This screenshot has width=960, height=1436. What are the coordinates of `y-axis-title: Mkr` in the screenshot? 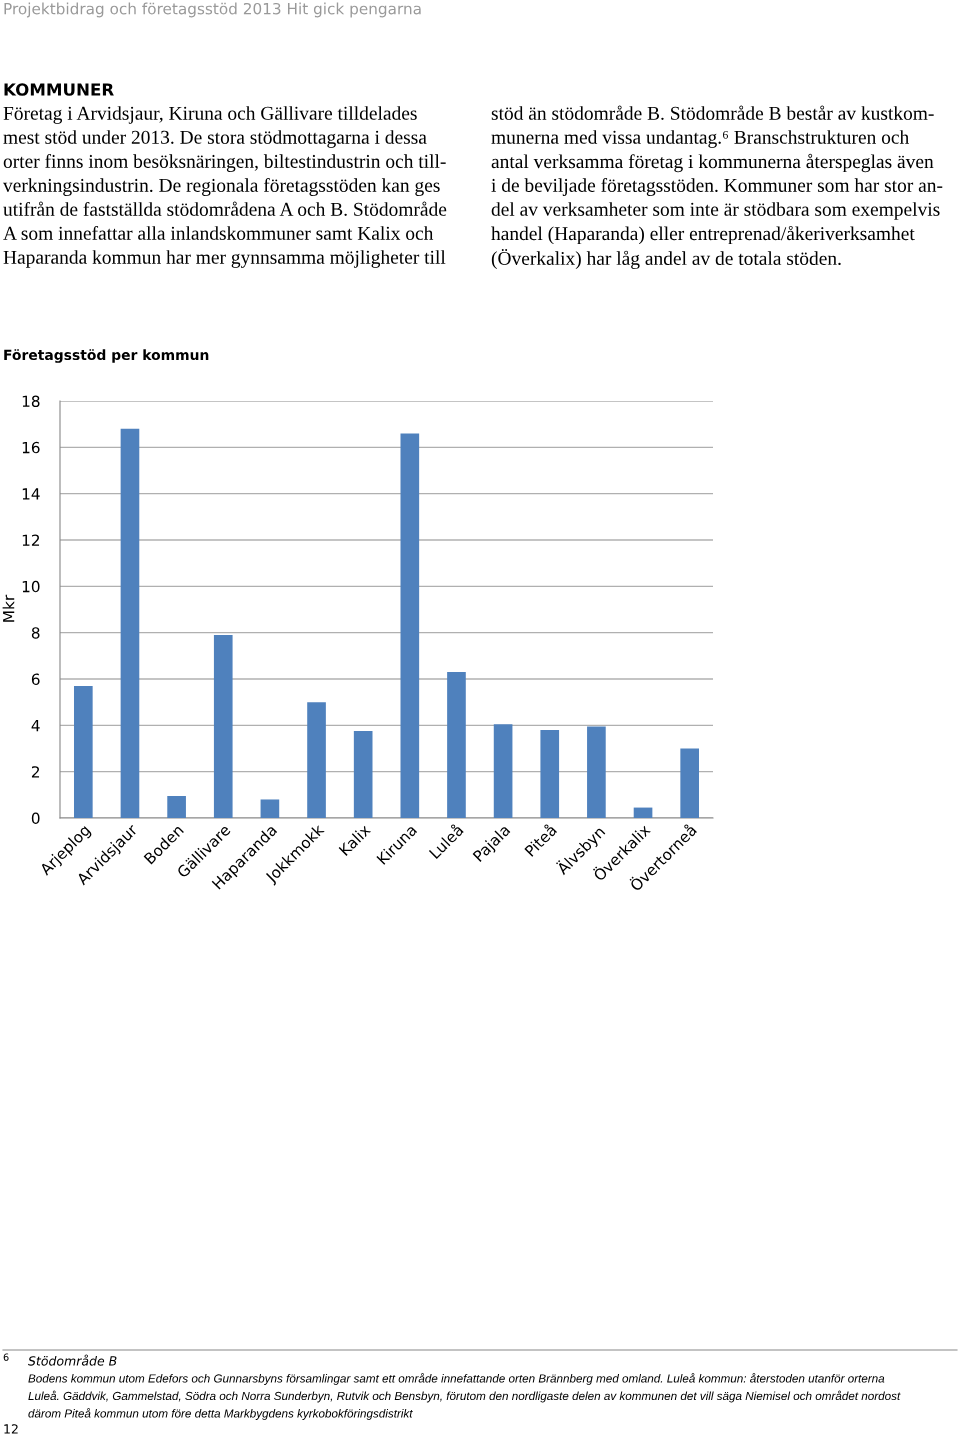 It's located at (8, 608).